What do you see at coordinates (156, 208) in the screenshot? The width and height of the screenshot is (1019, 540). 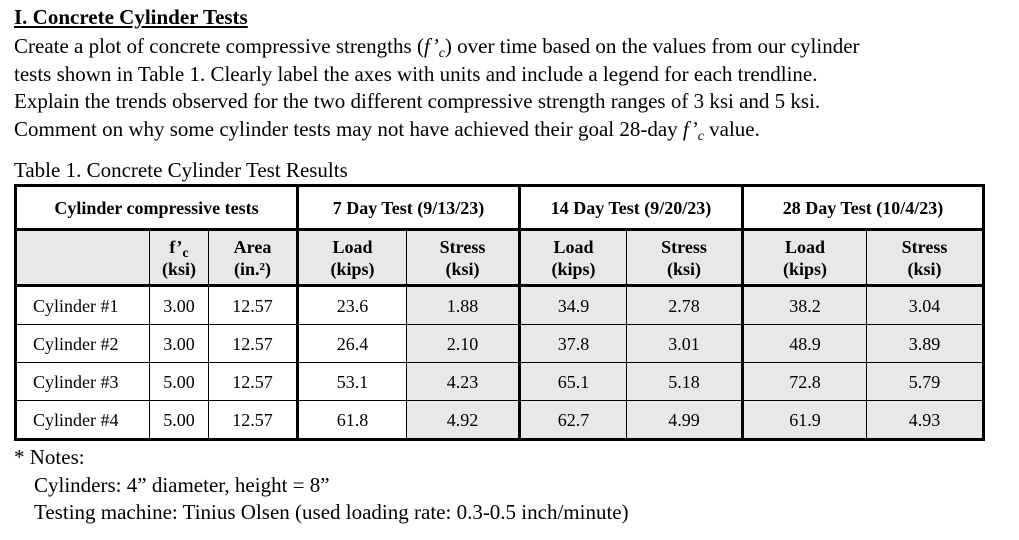 I see `group-header: Cylinder compressive tests` at bounding box center [156, 208].